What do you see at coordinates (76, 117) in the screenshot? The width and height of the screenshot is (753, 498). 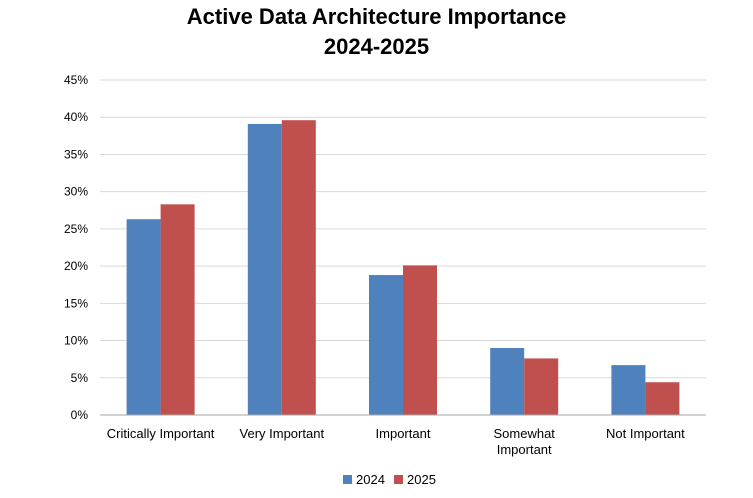 I see `y-tick-label: 40%` at bounding box center [76, 117].